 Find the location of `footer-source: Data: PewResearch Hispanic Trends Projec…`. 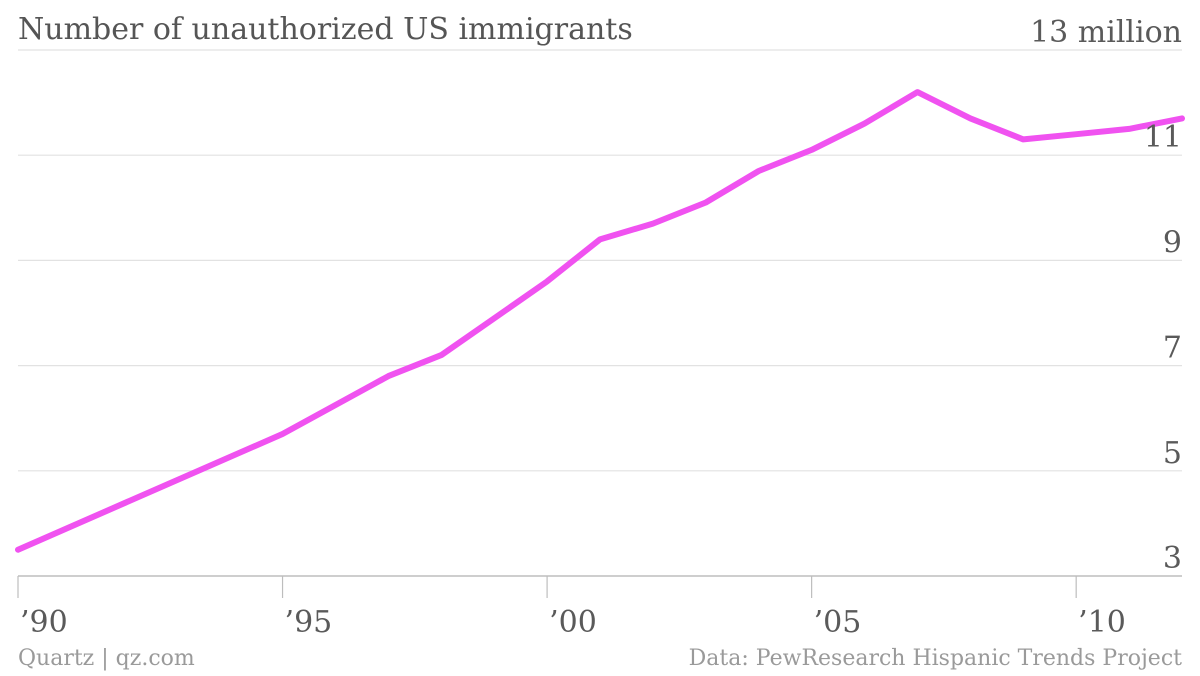

footer-source: Data: PewResearch Hispanic Trends Projec… is located at coordinates (935, 658).